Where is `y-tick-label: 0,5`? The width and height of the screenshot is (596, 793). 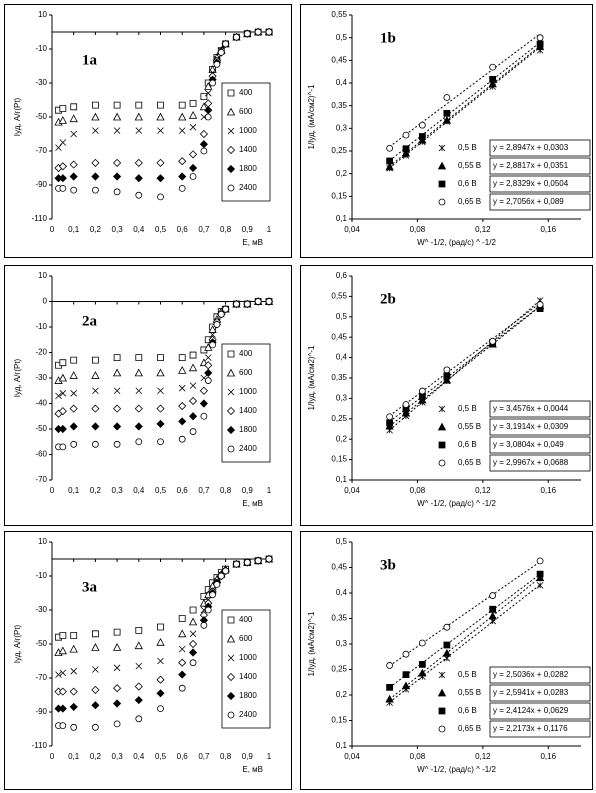
y-tick-label: 0,5 is located at coordinates (342, 541).